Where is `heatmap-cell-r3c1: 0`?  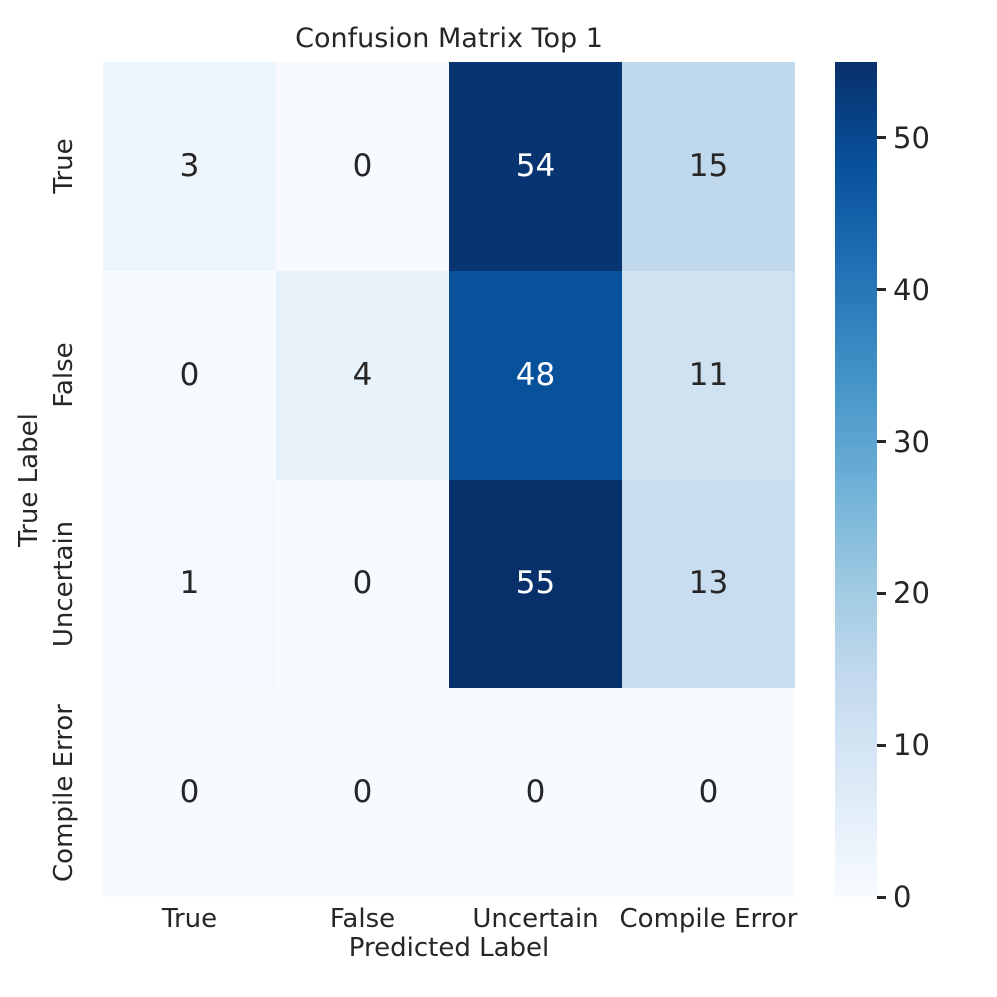
heatmap-cell-r3c1: 0 is located at coordinates (362, 792).